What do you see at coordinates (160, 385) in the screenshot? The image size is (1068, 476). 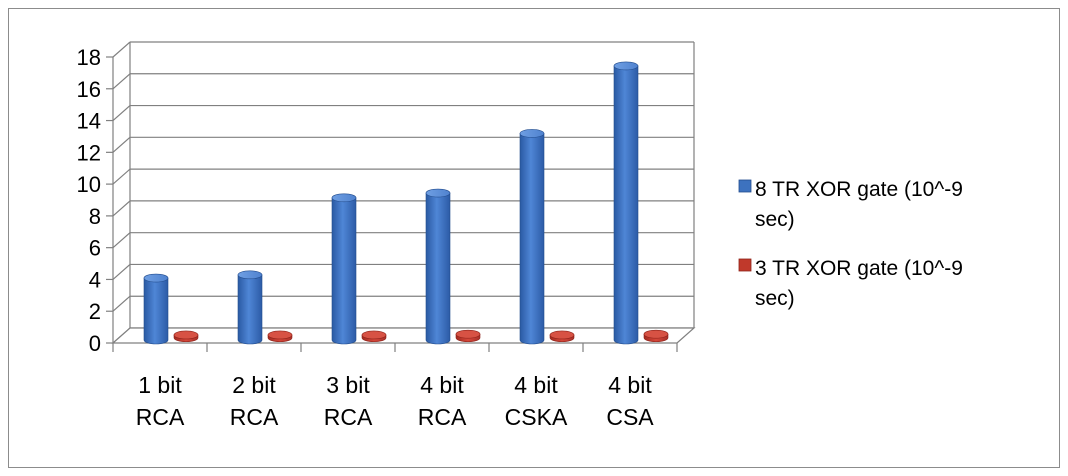 I see `x-tick-label: 1 bit` at bounding box center [160, 385].